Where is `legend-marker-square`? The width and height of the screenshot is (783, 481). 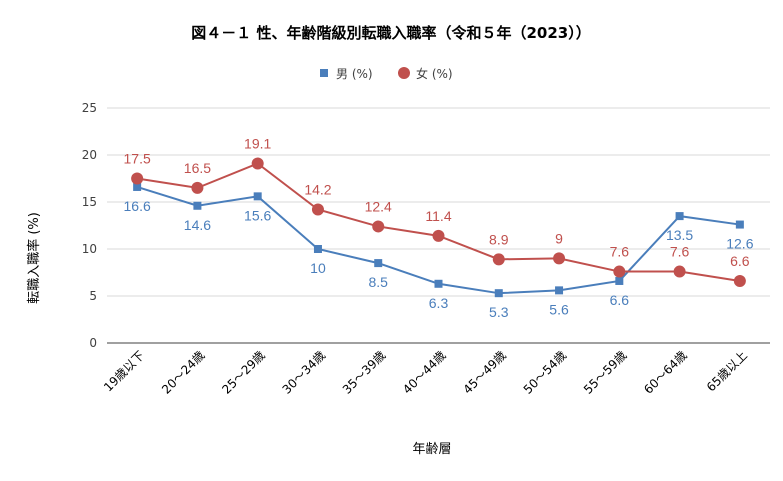
legend-marker-square is located at coordinates (324, 73).